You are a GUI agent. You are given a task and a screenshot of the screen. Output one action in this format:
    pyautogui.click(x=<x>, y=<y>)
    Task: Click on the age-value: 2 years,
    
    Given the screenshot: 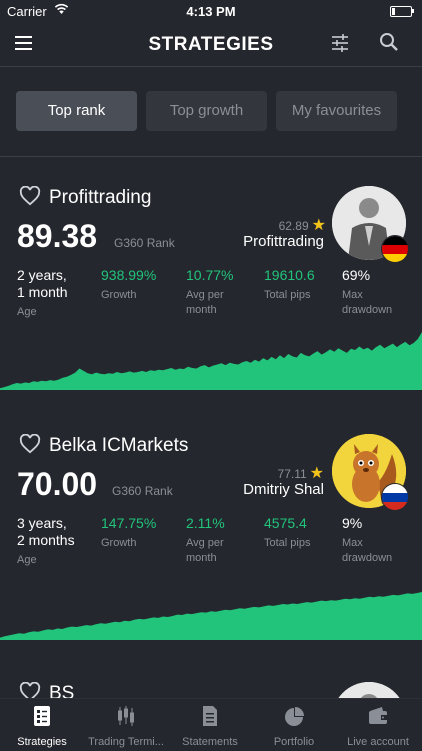 What is the action you would take?
    pyautogui.click(x=42, y=275)
    